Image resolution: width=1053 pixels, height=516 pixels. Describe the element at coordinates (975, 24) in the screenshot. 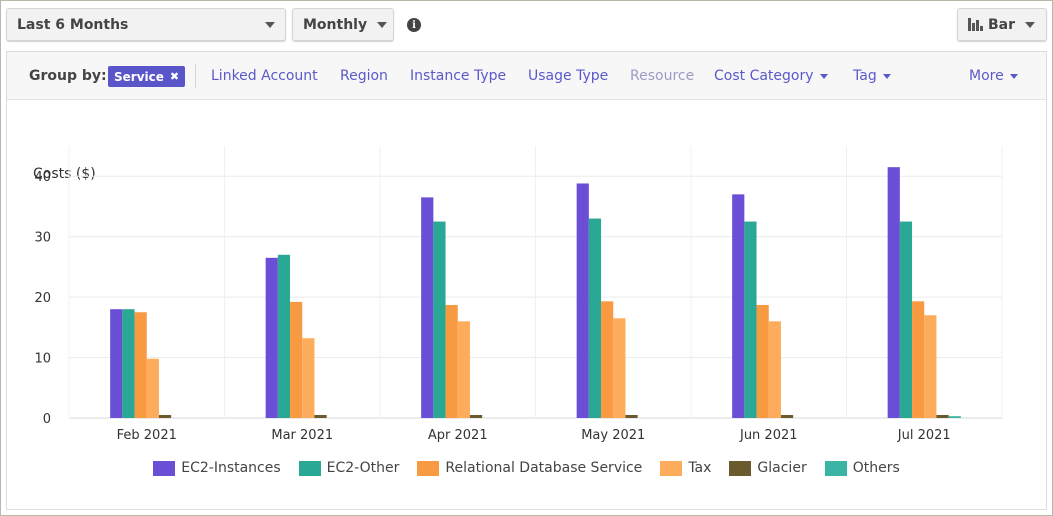

I see `bar-chart-icon` at that location.